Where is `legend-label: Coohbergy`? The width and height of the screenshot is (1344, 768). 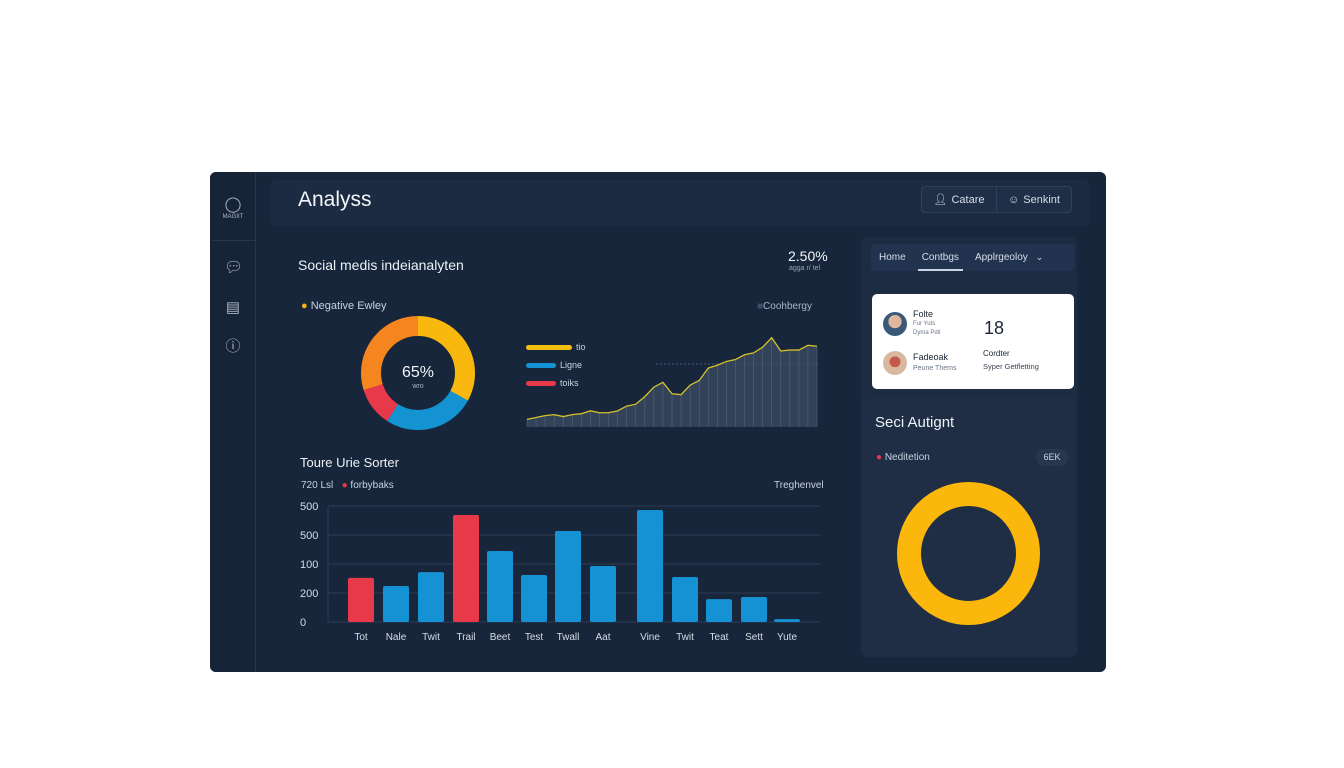 legend-label: Coohbergy is located at coordinates (787, 306).